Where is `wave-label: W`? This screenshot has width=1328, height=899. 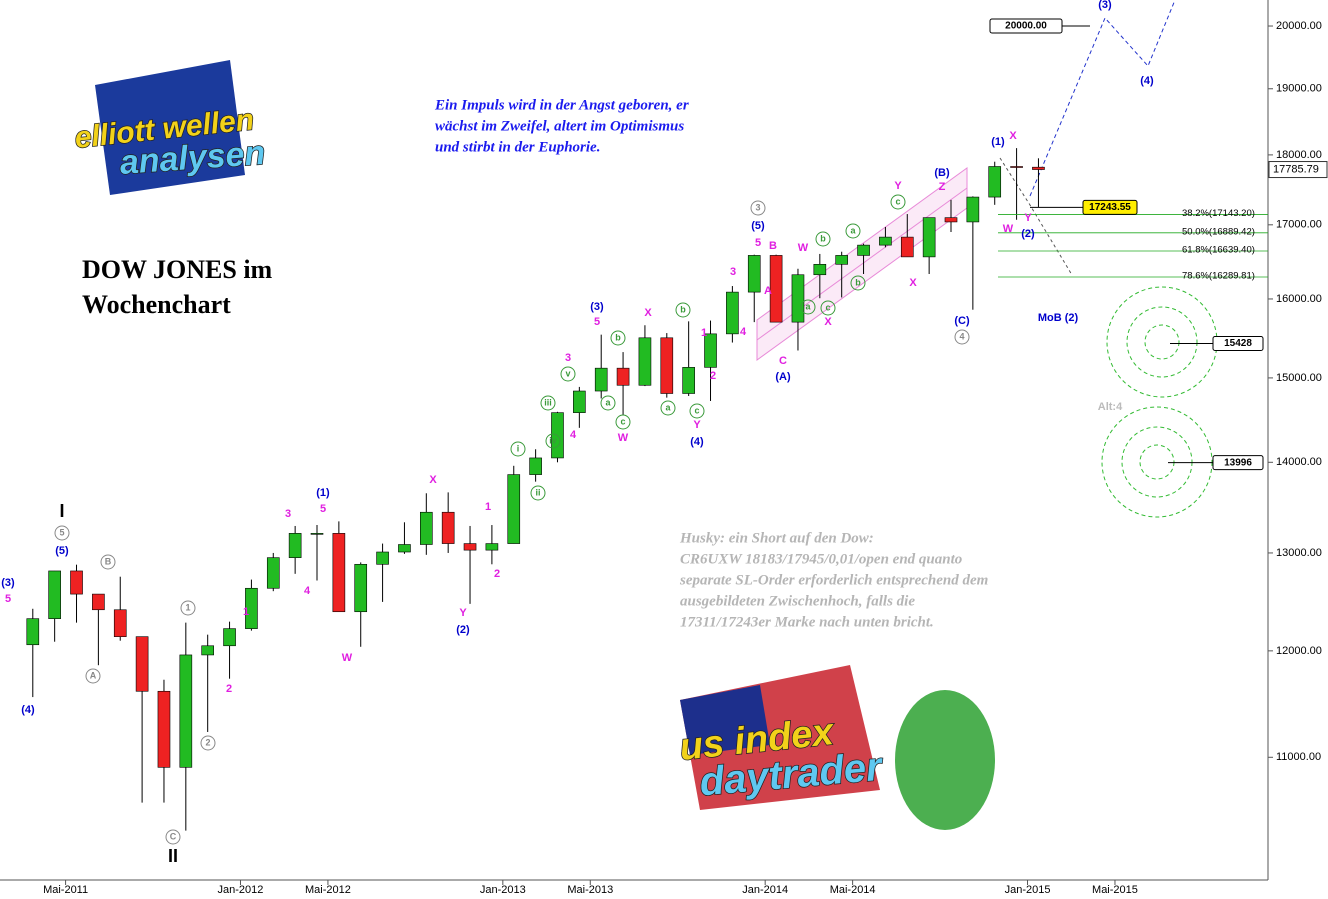 wave-label: W is located at coordinates (803, 248).